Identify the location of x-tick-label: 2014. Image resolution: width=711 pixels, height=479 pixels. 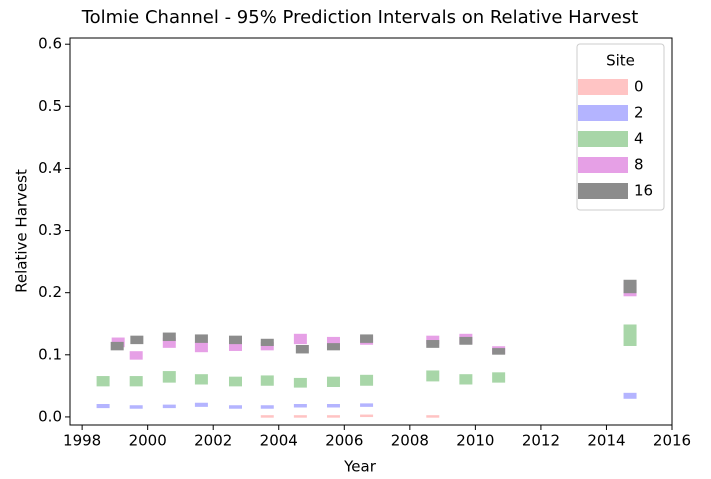
(606, 441).